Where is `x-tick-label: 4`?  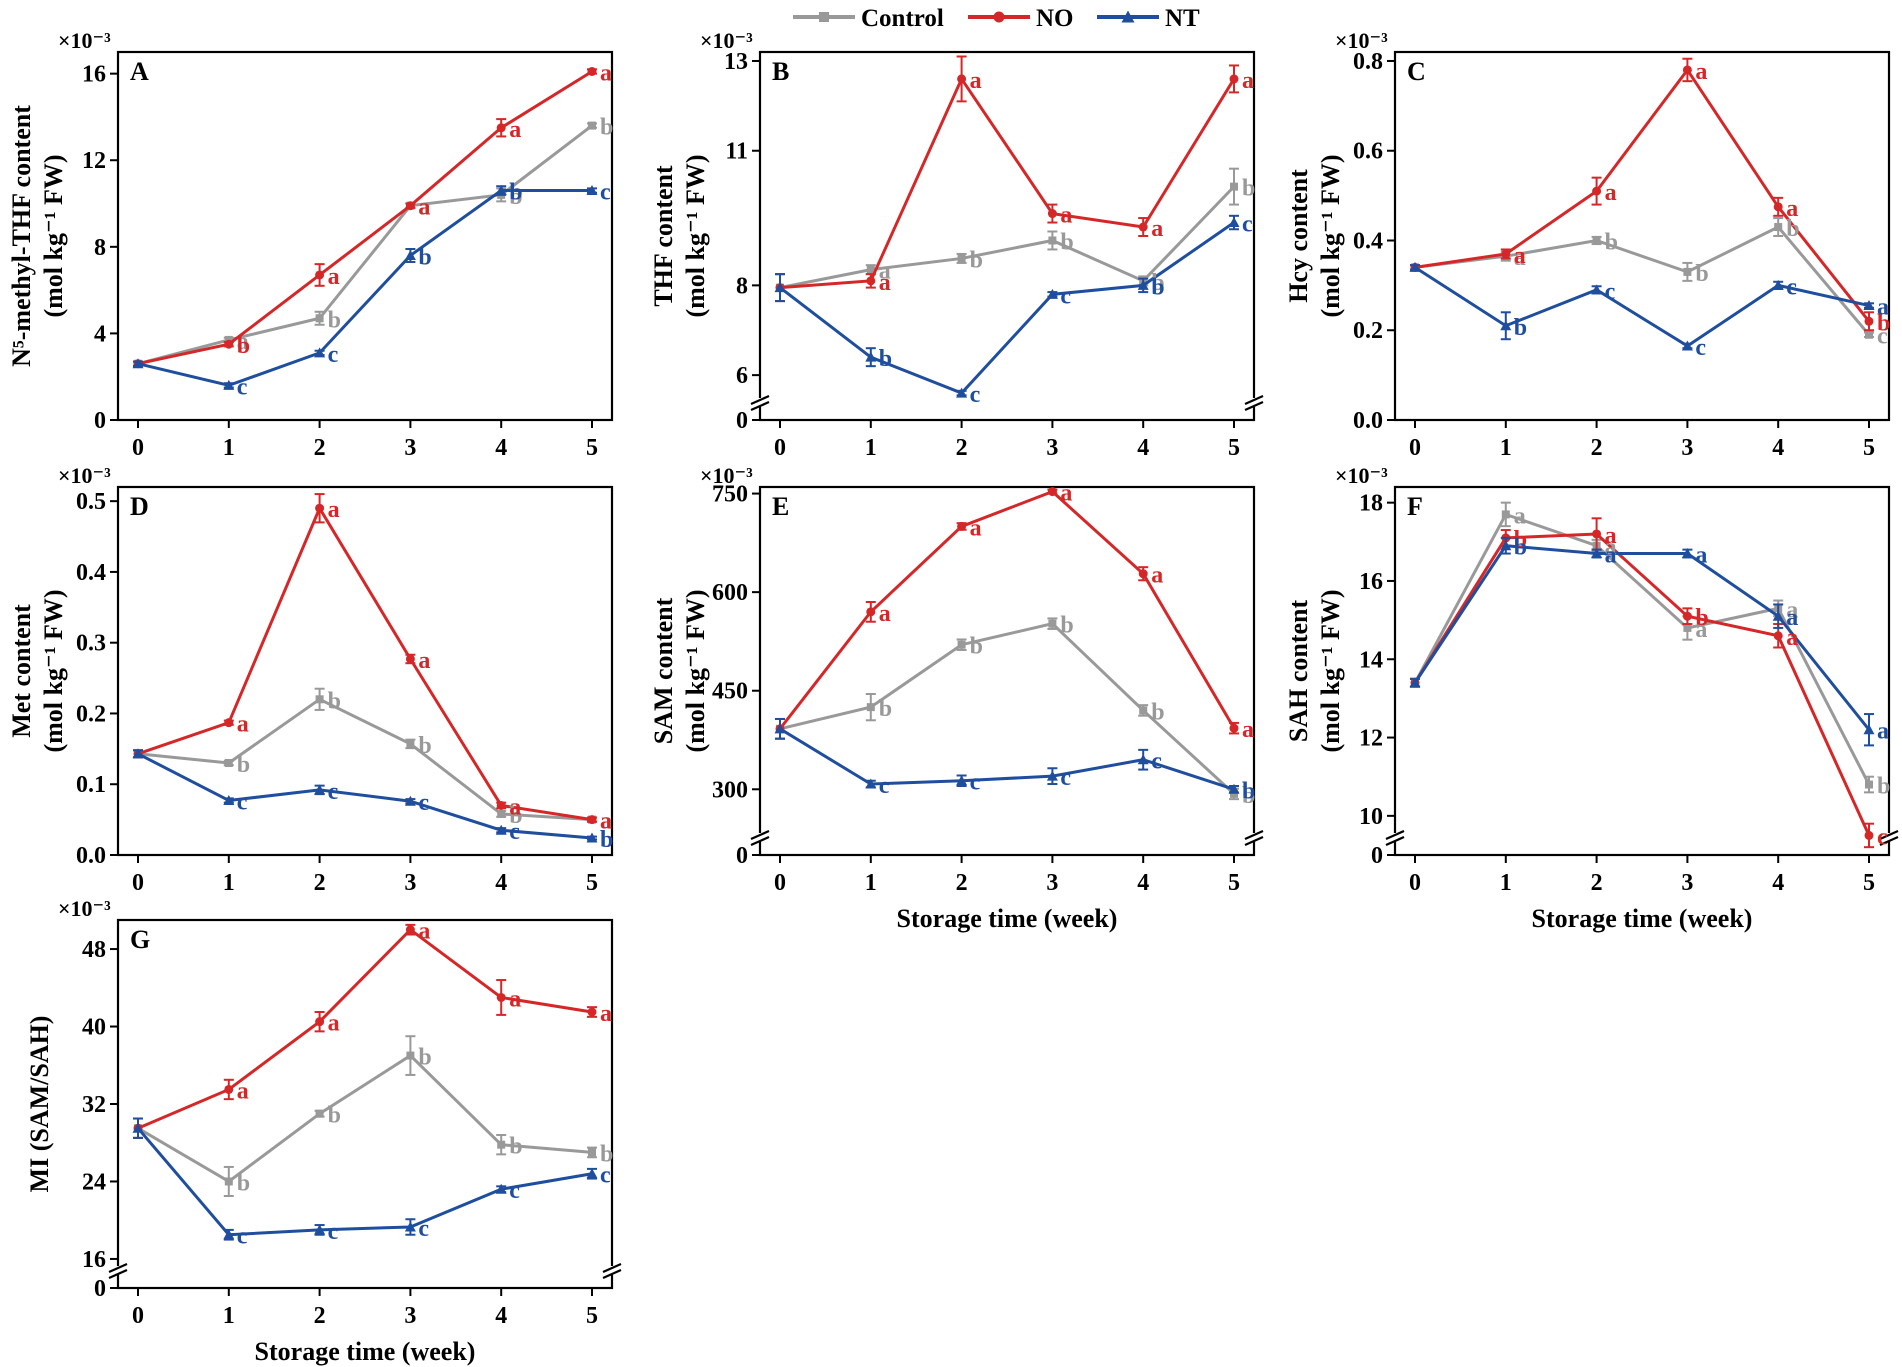
x-tick-label: 4 is located at coordinates (501, 883).